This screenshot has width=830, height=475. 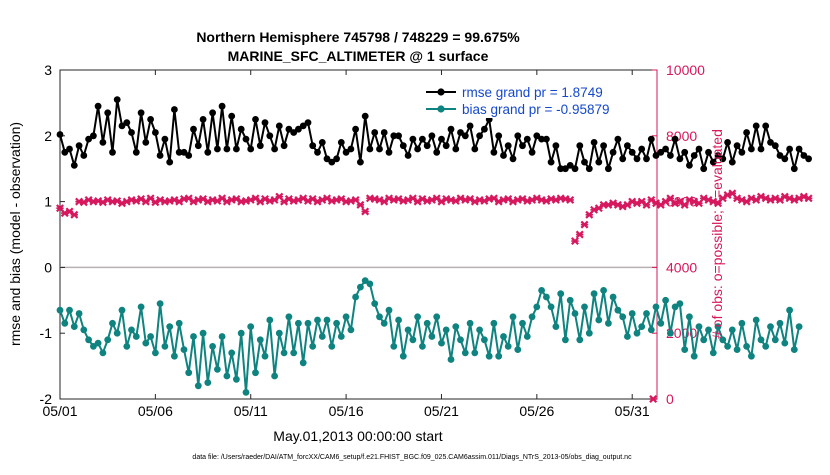 I want to click on y-tick-label-left: 1, so click(x=48, y=202).